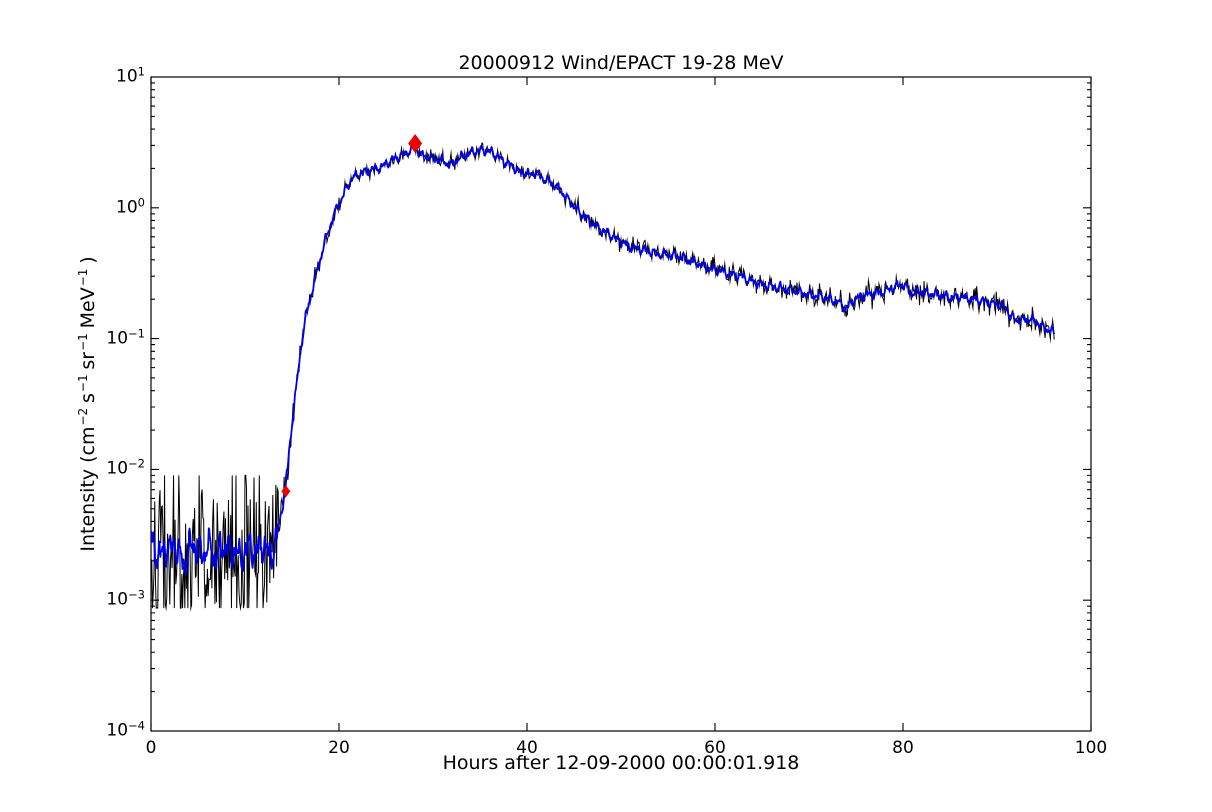 This screenshot has width=1212, height=812. I want to click on y-tick-label: 10⁰, so click(130, 206).